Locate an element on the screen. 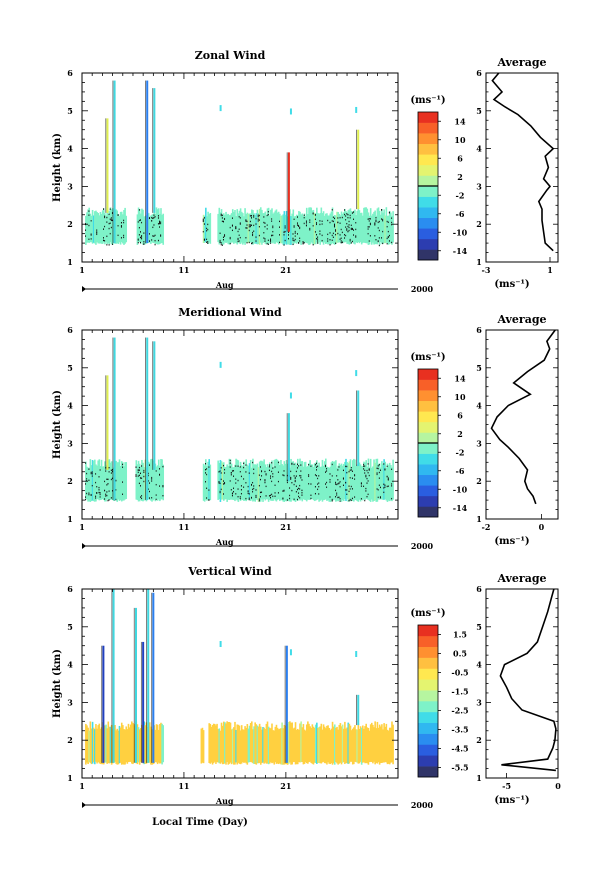  y-axis-label: Height (km) is located at coordinates (57, 167).